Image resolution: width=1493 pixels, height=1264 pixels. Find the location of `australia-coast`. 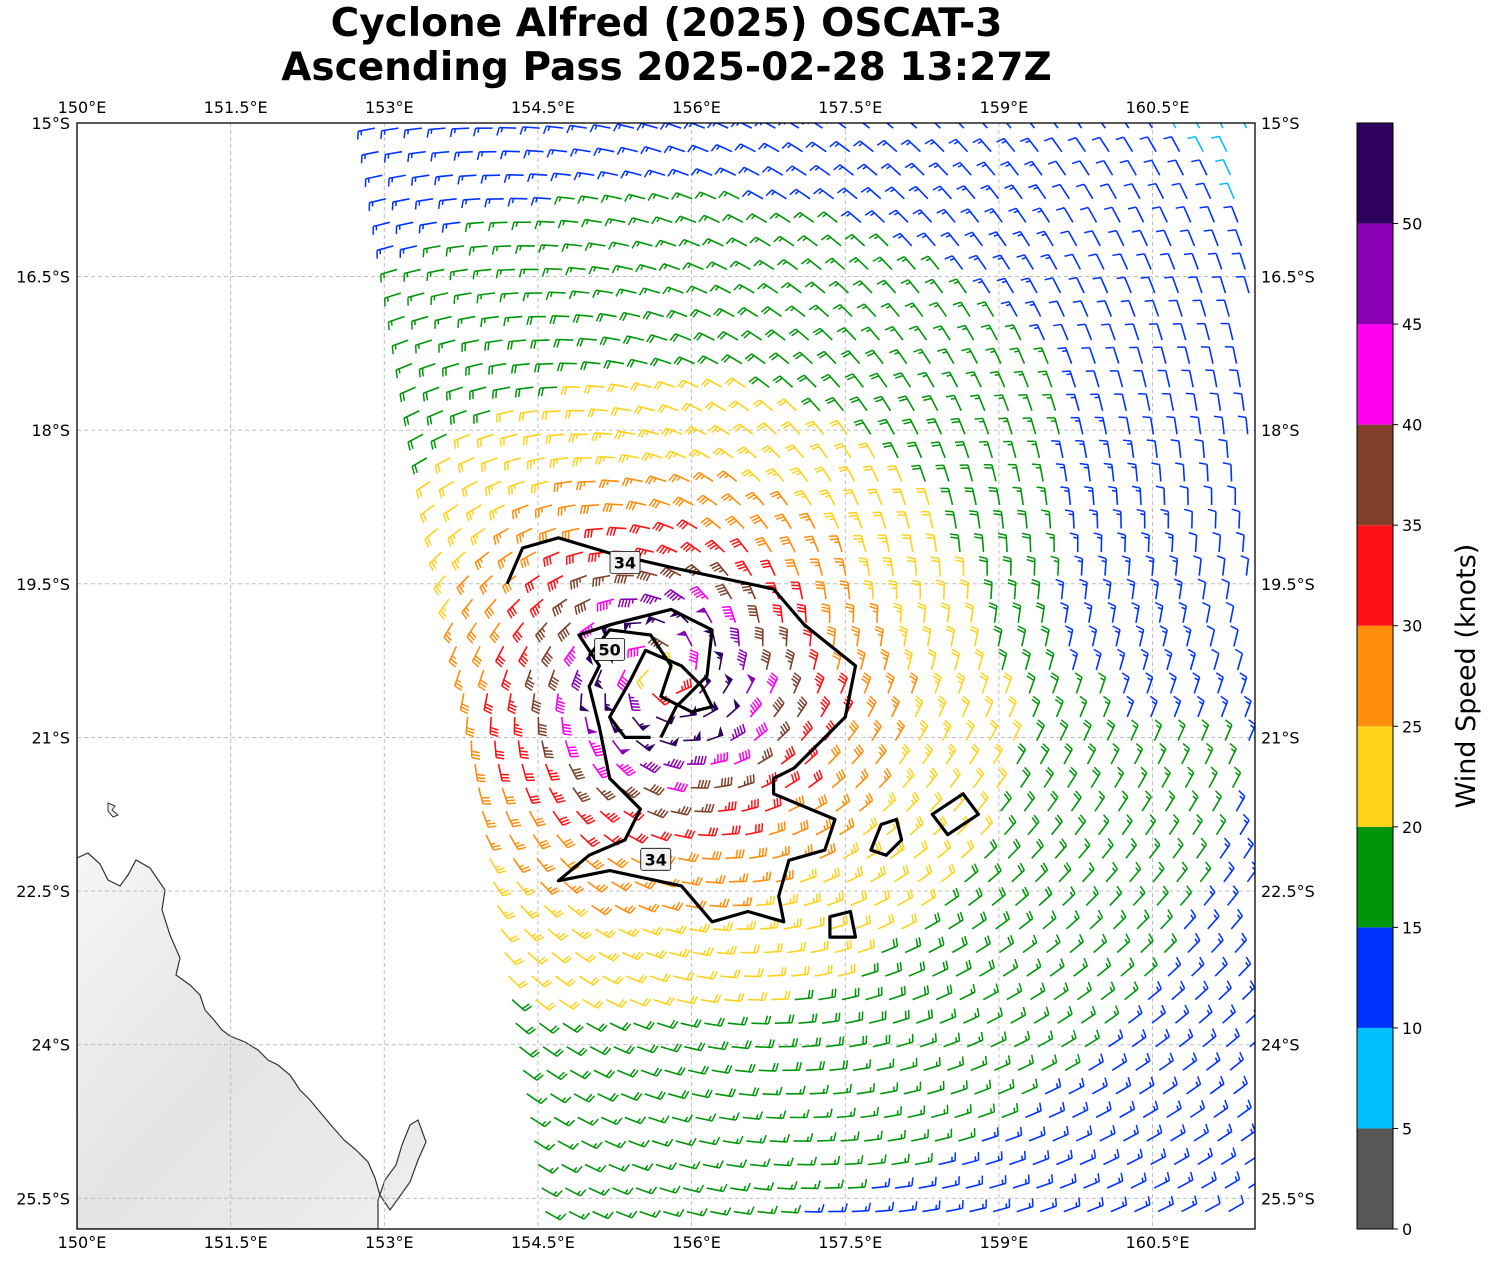

australia-coast is located at coordinates (252, 1040).